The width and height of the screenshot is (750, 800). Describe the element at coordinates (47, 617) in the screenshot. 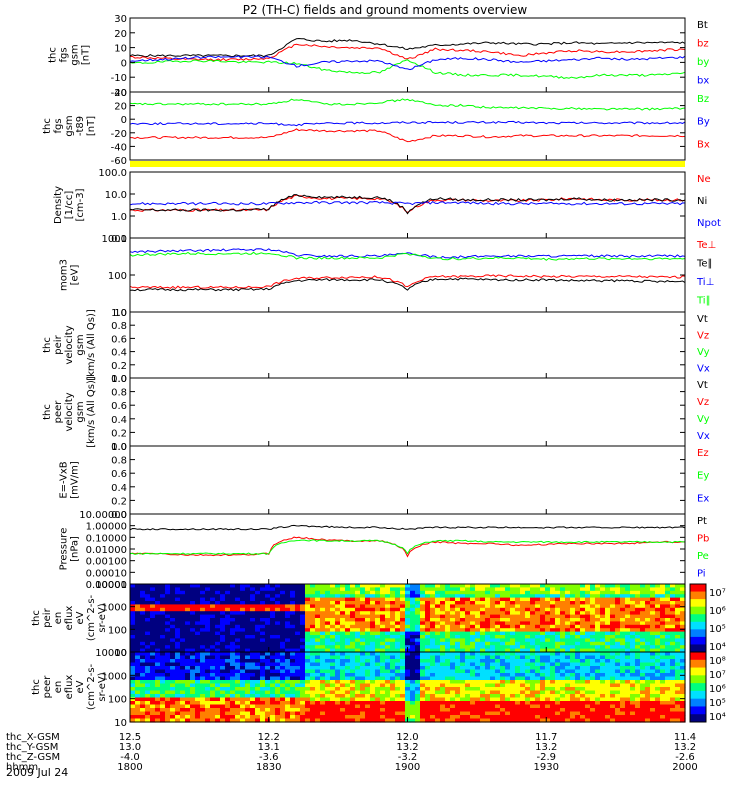

I see `y-axis-label-line: peir` at that location.